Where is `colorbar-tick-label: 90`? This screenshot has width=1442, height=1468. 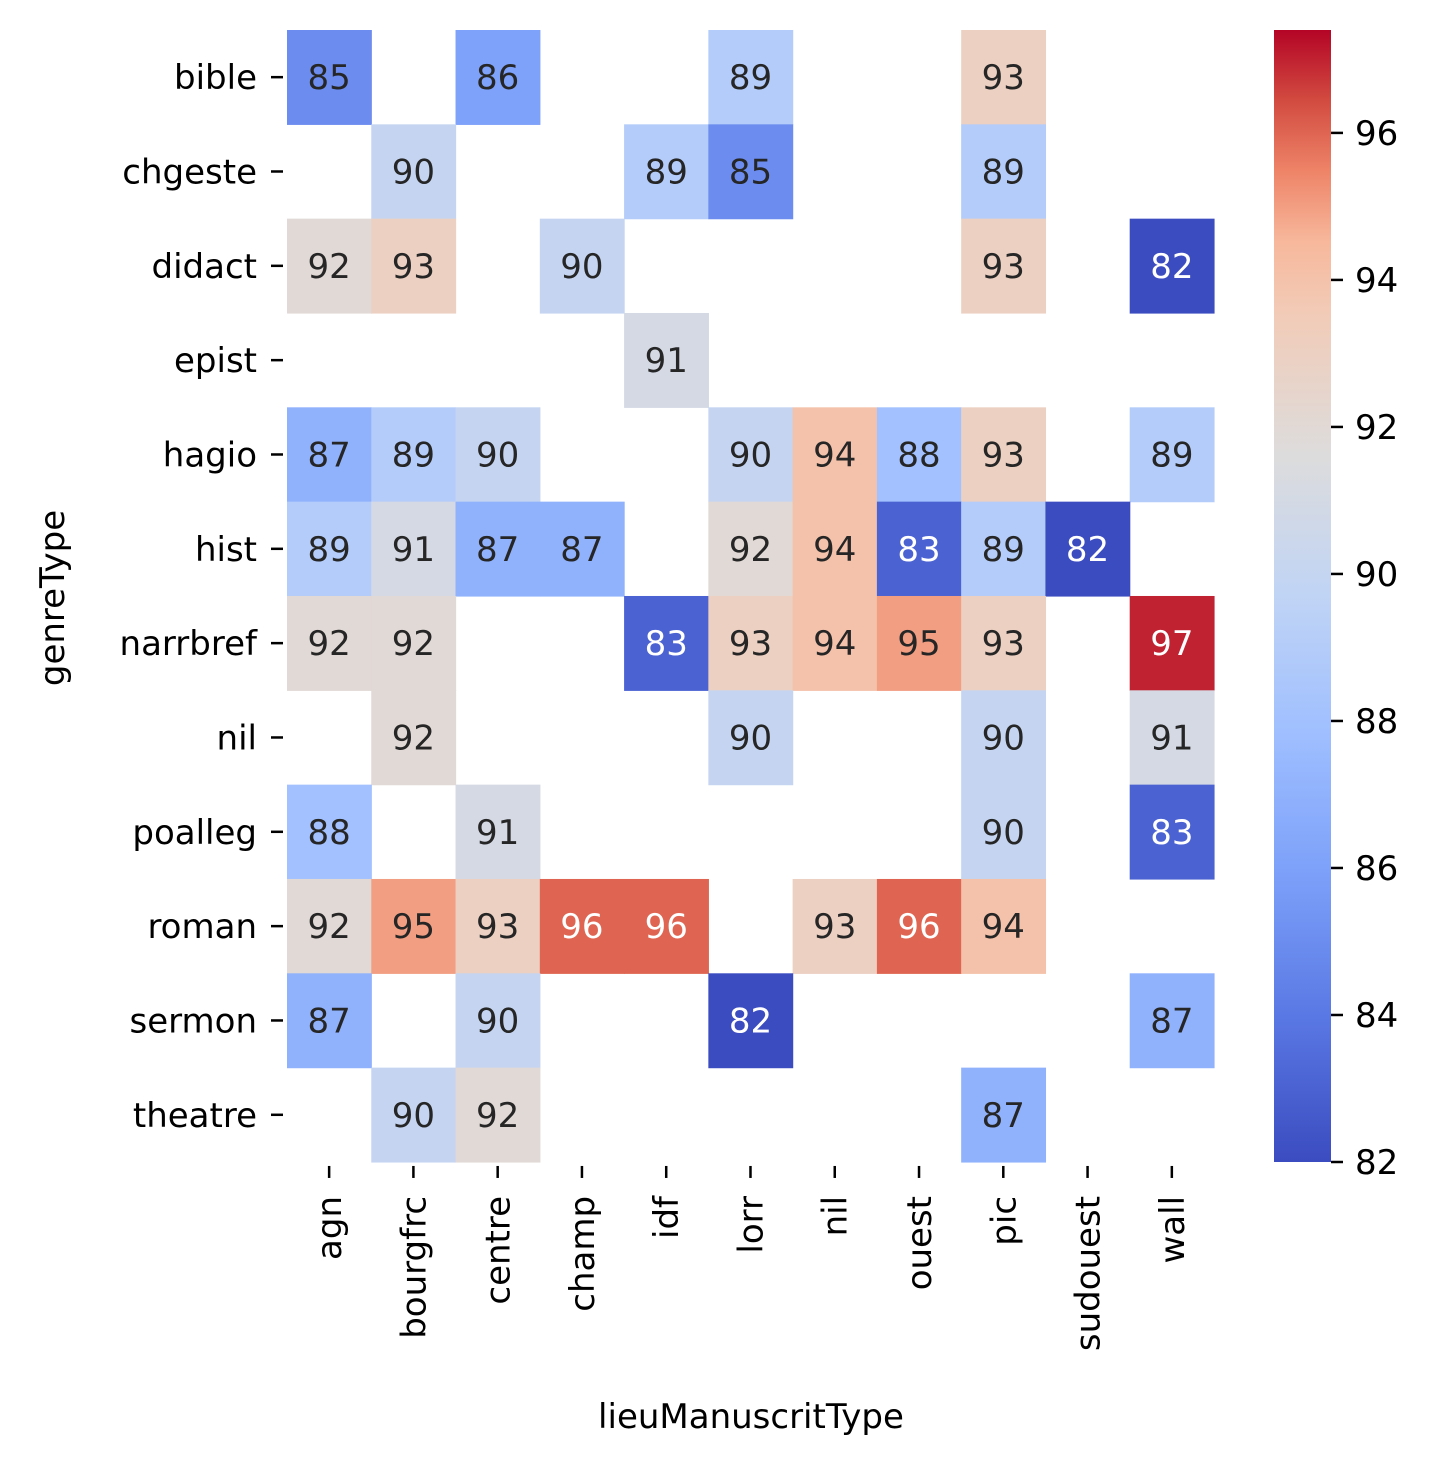 colorbar-tick-label: 90 is located at coordinates (1376, 575).